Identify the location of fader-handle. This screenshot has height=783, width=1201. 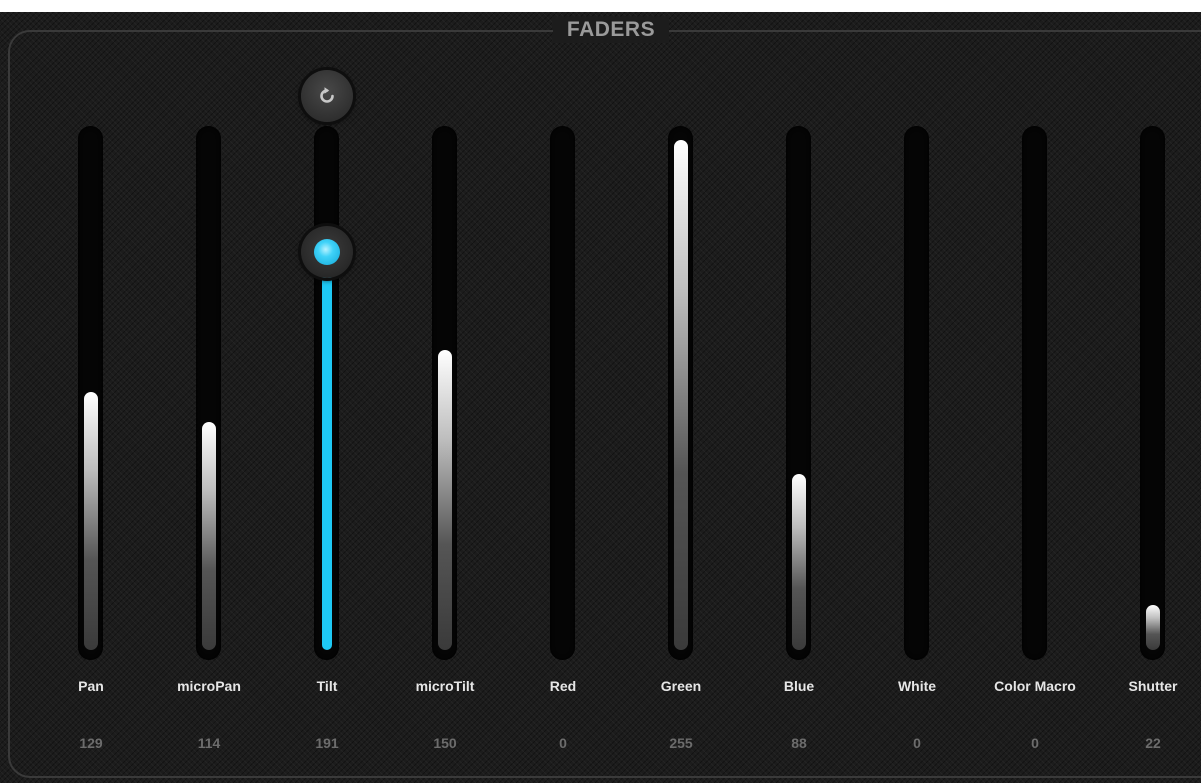
(327, 252).